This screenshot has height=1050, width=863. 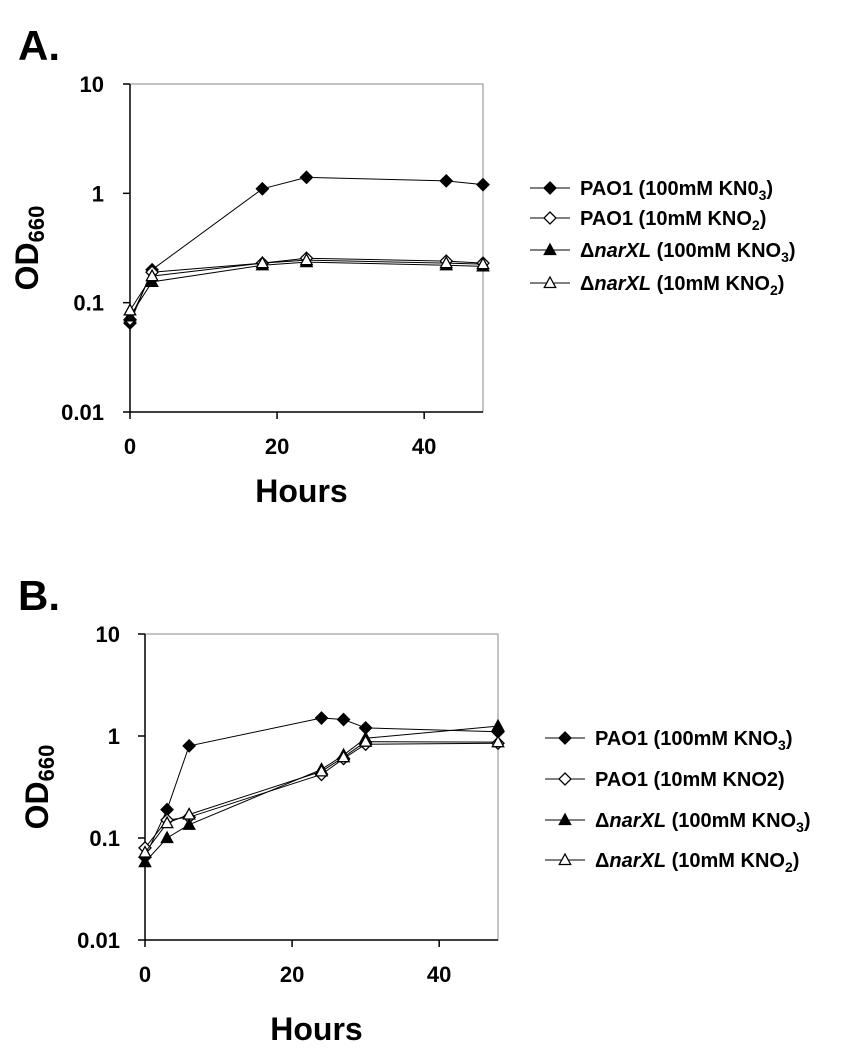 I want to click on legend-item-1: PAO1 (100mM KNO3), so click(x=668, y=740).